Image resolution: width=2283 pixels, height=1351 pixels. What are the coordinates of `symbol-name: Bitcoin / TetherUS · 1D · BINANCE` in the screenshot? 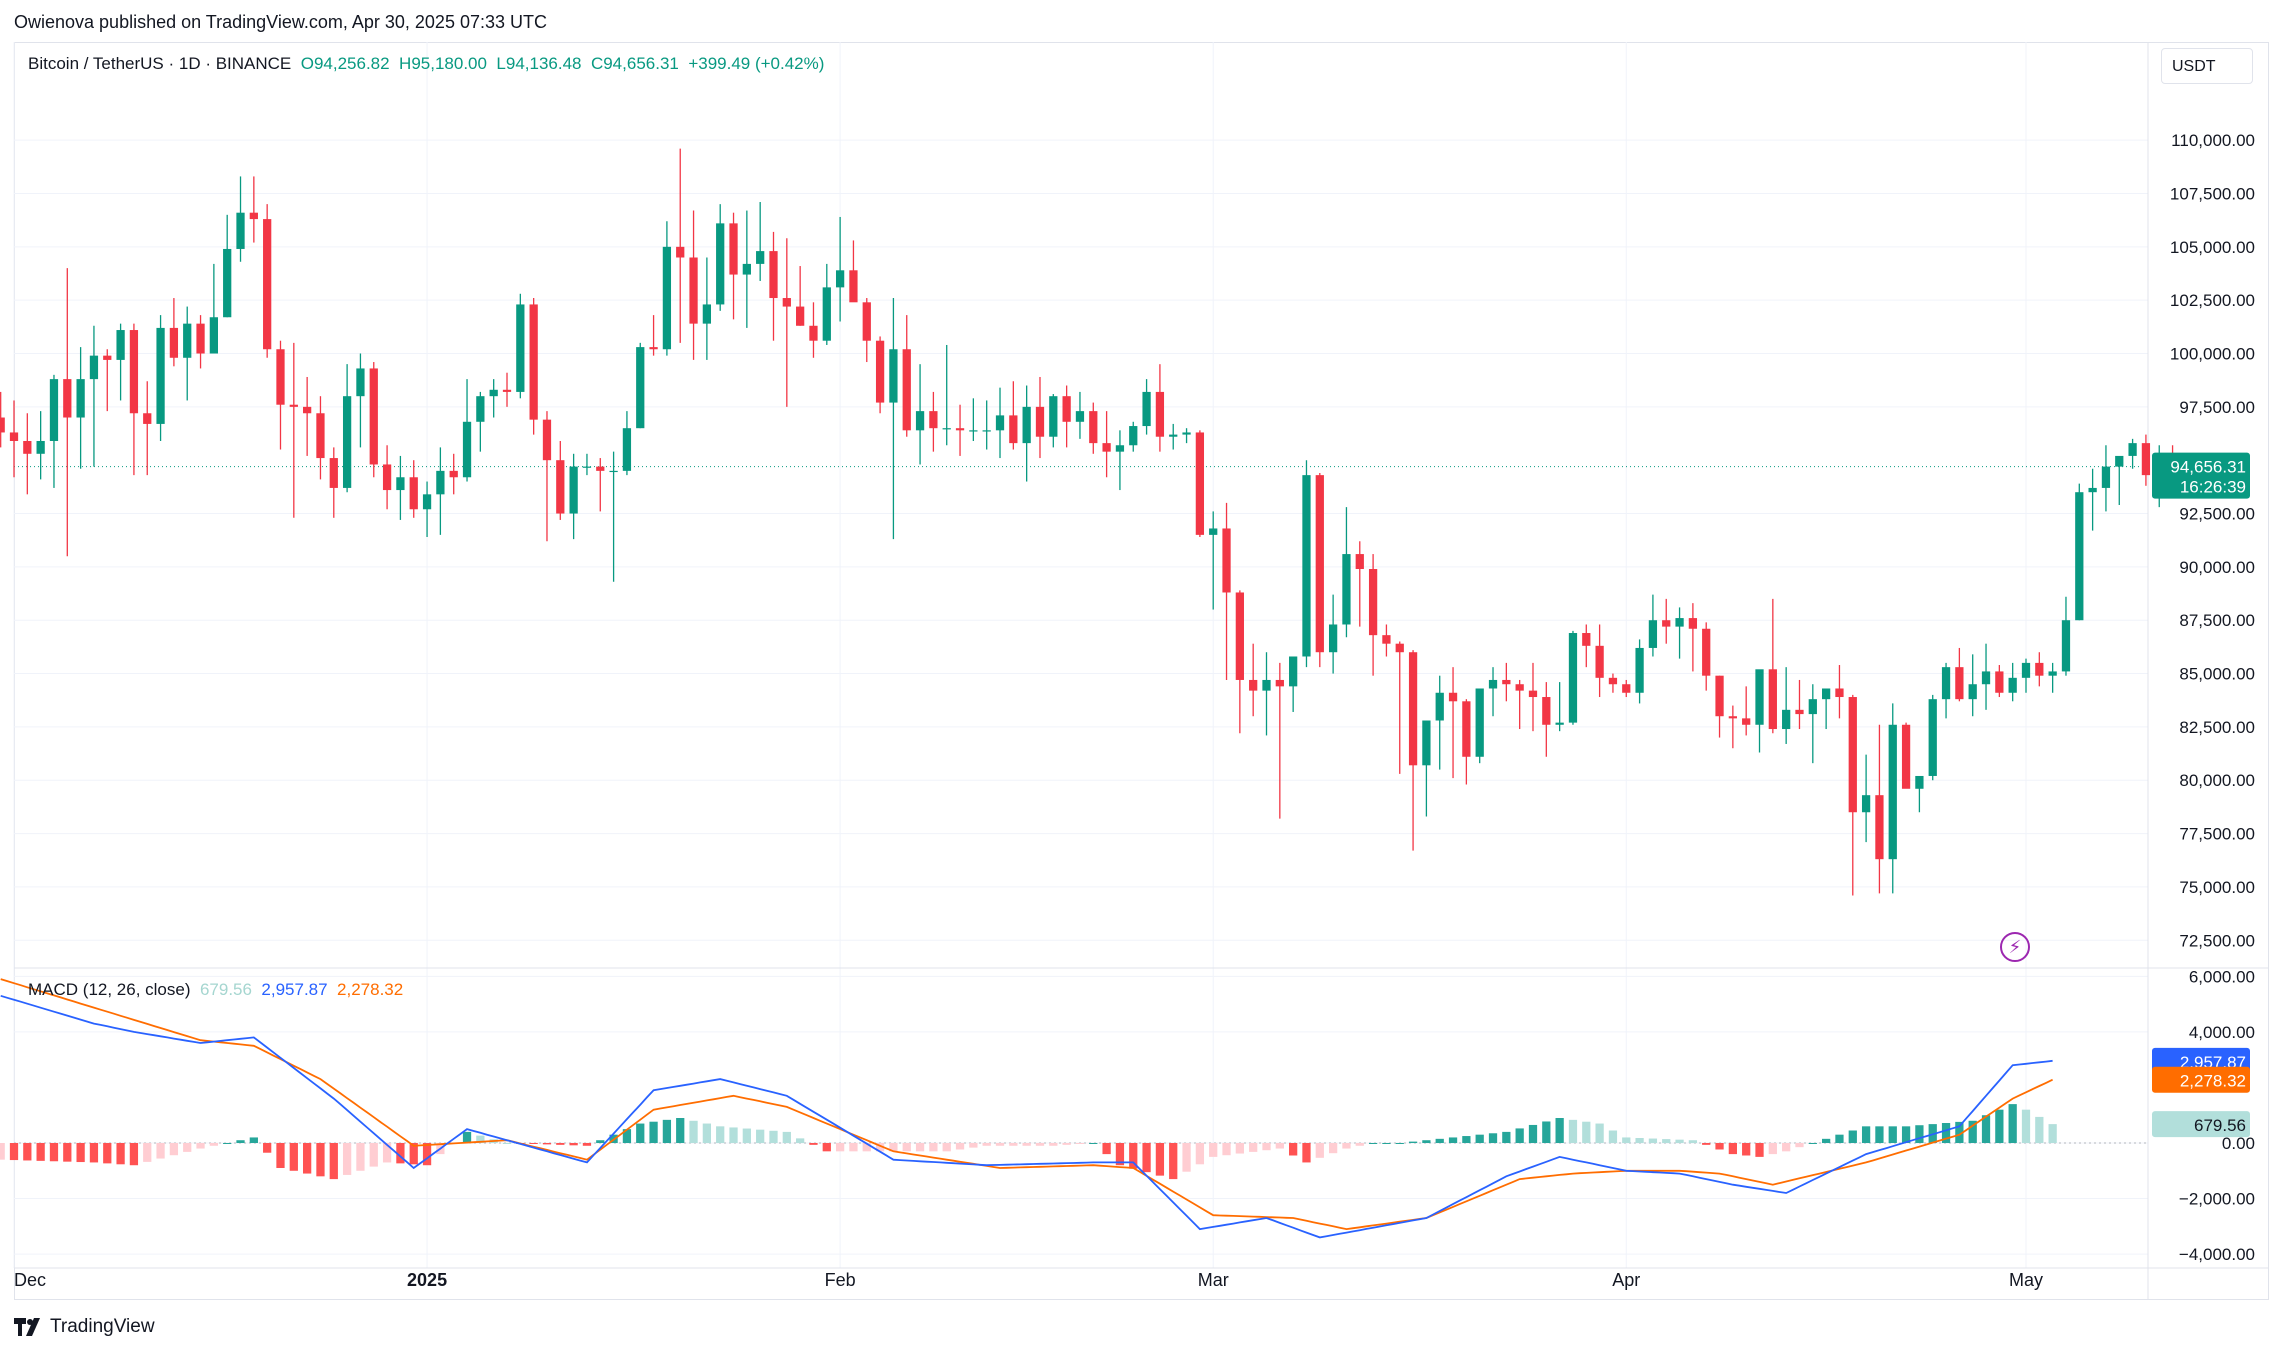 It's located at (160, 63).